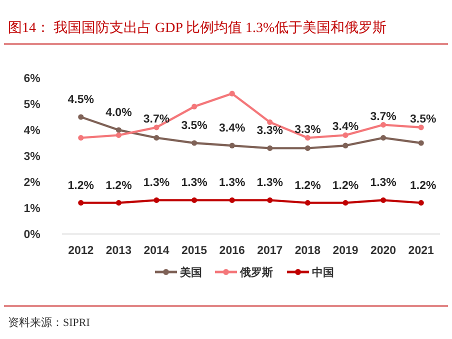 The height and width of the screenshot is (339, 452). I want to click on data-label: 4.5%, so click(81, 100).